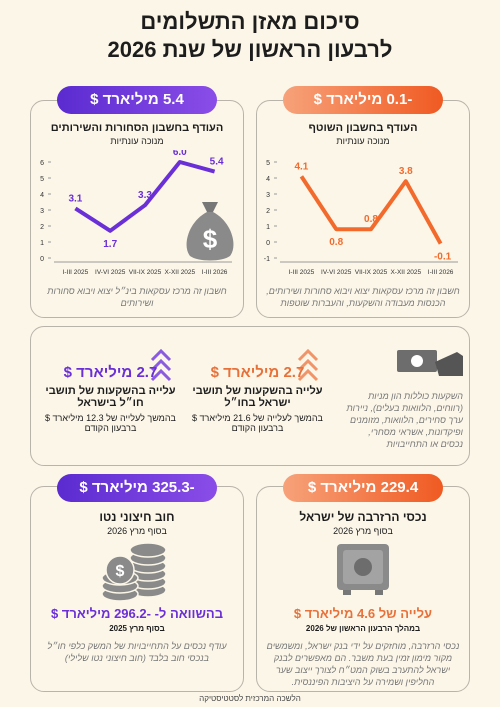 The width and height of the screenshot is (500, 707). Describe the element at coordinates (42, 163) in the screenshot. I see `y-tick-label: 6` at that location.